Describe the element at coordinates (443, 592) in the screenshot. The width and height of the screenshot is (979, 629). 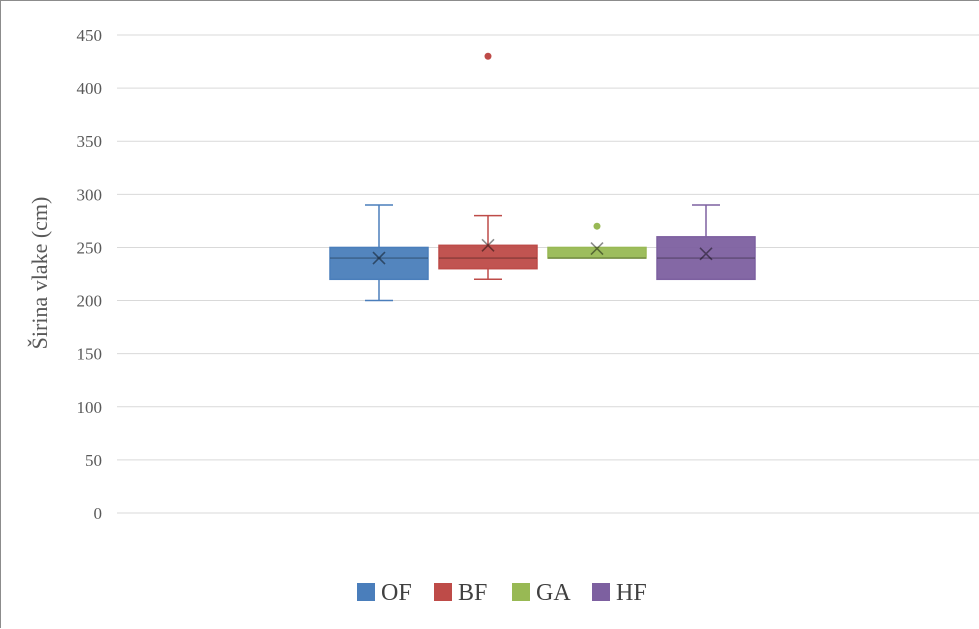
I see `legend-swatch-bf` at that location.